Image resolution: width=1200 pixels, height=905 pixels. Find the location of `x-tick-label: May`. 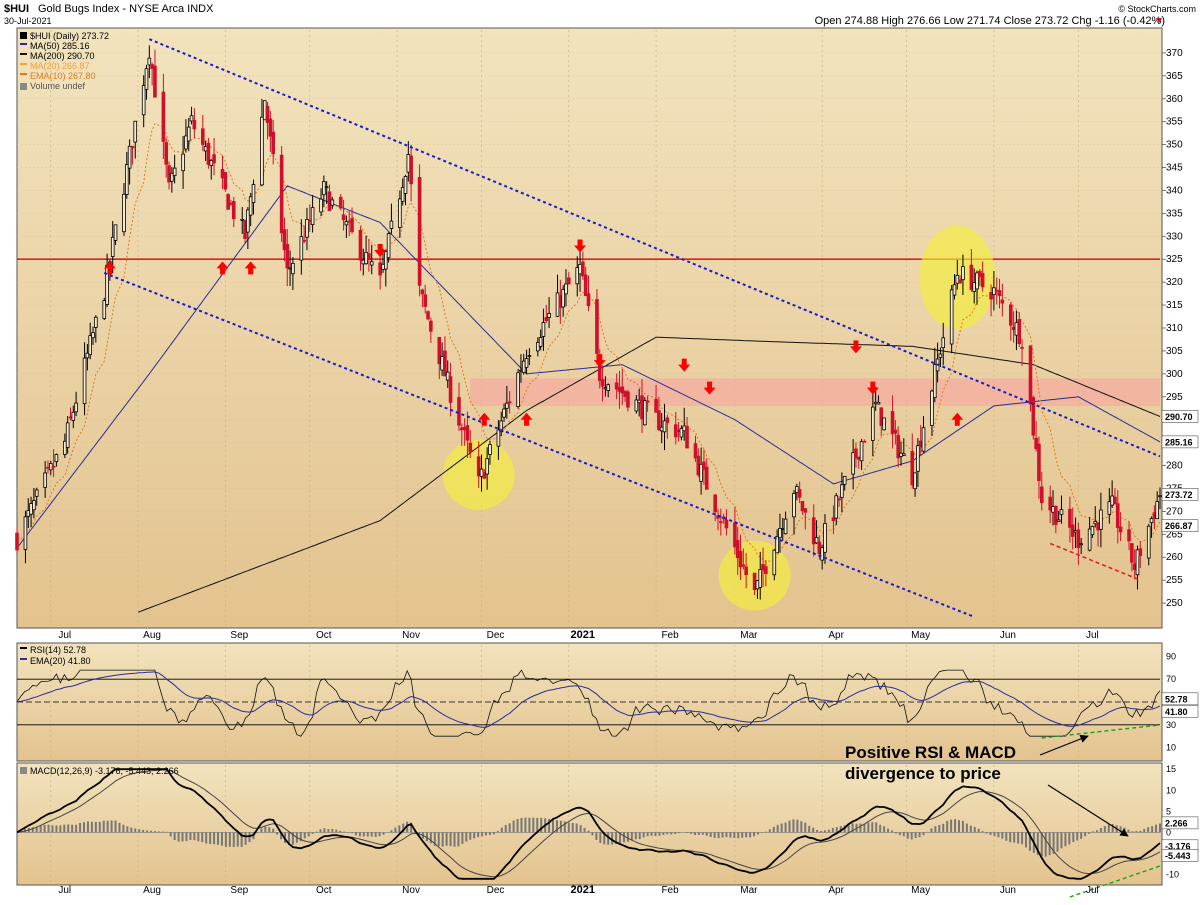

x-tick-label: May is located at coordinates (920, 635).